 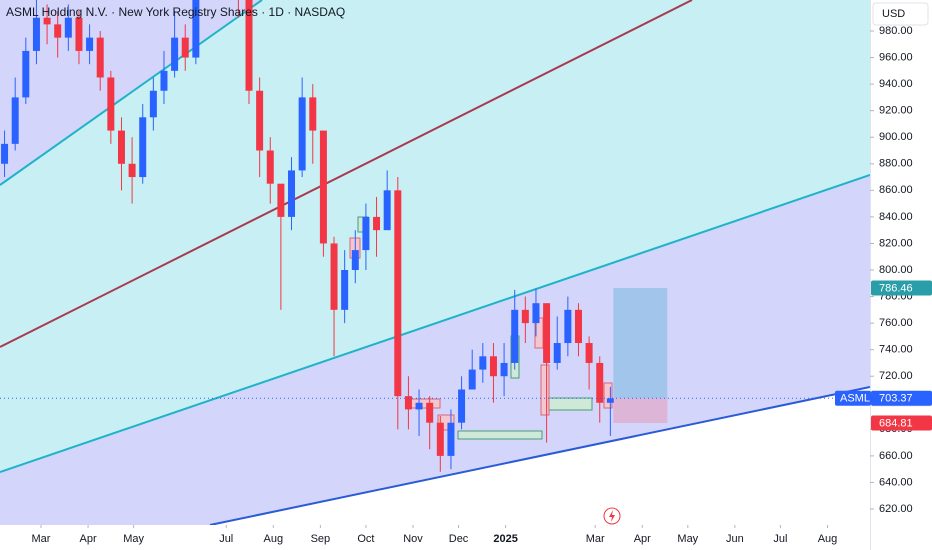 I want to click on currency-button, so click(x=900, y=14).